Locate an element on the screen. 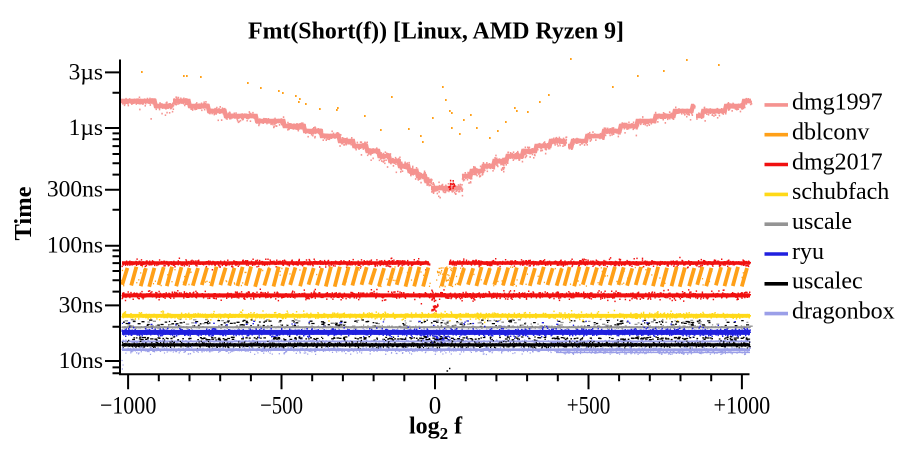 This screenshot has width=900, height=450. svg-text: dmg1997 is located at coordinates (837, 103).